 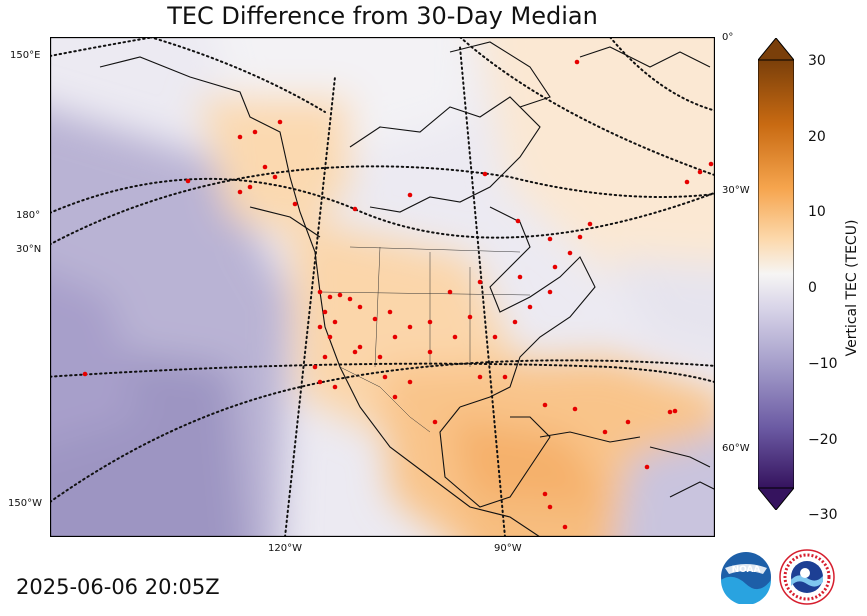 I want to click on noaa-logo: NOAA, so click(x=746, y=578).